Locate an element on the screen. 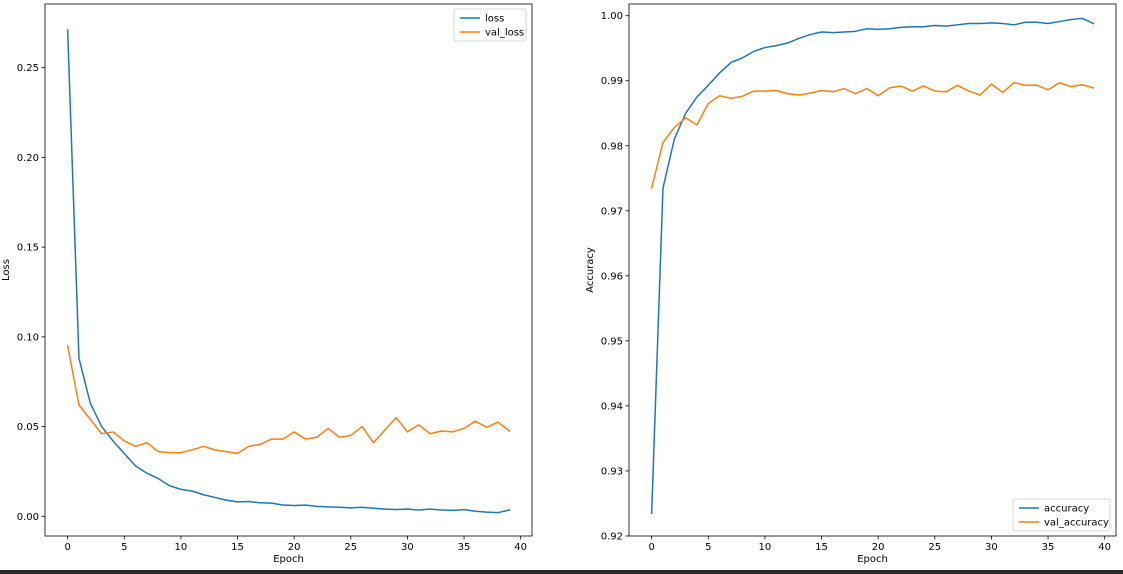 This screenshot has width=1123, height=574. y-tick-label: 0.93 is located at coordinates (612, 471).